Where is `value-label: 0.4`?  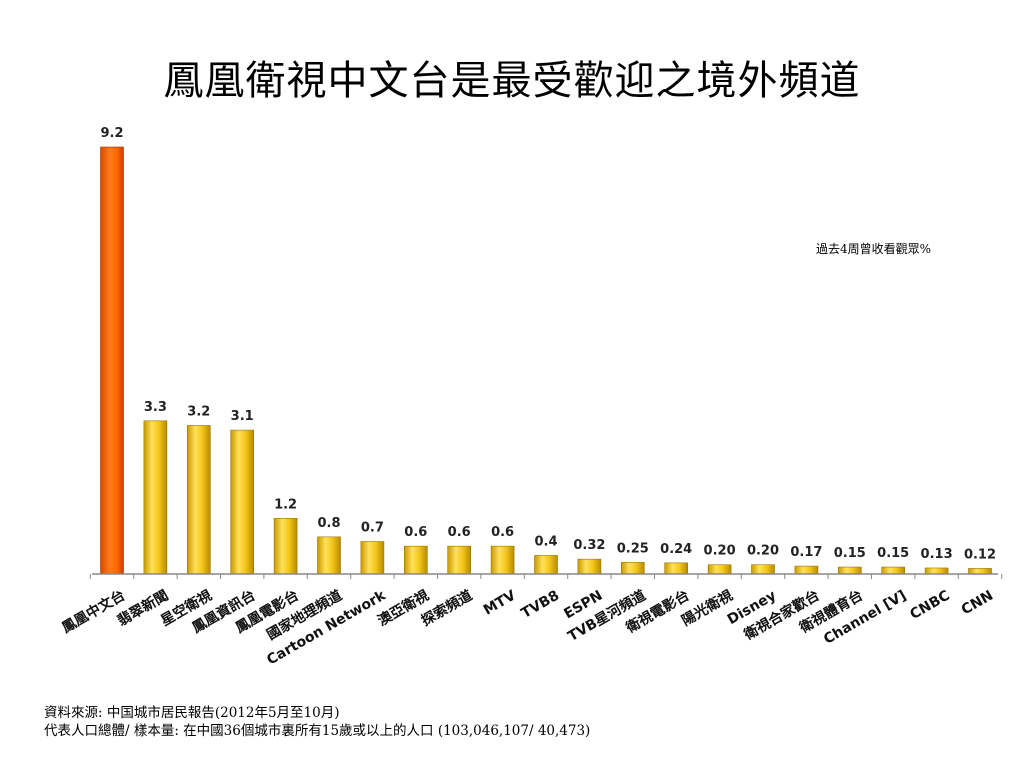
value-label: 0.4 is located at coordinates (545, 541).